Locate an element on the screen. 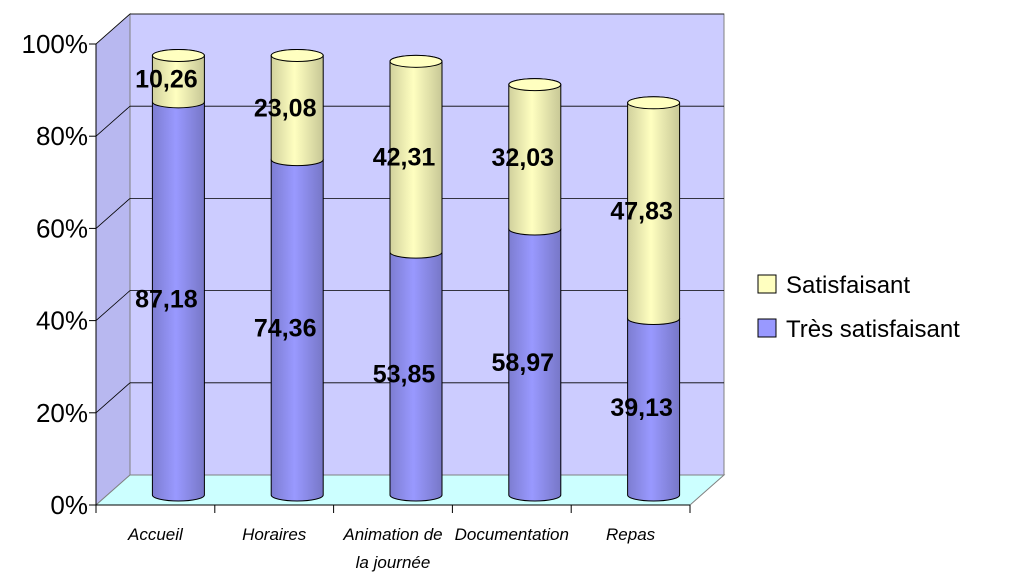 Image resolution: width=1013 pixels, height=579 pixels. x-tick-label: Horaires is located at coordinates (274, 534).